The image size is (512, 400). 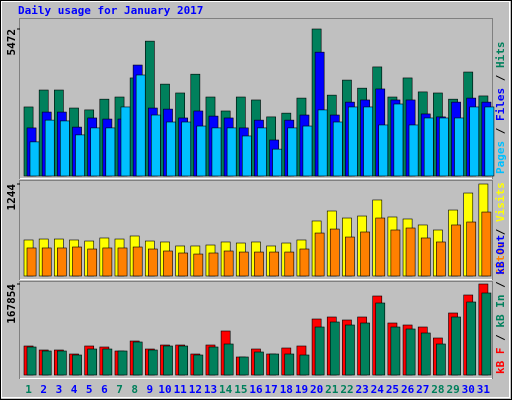 What do you see at coordinates (500, 228) in the screenshot?
I see `legend: Sites / Visits` at bounding box center [500, 228].